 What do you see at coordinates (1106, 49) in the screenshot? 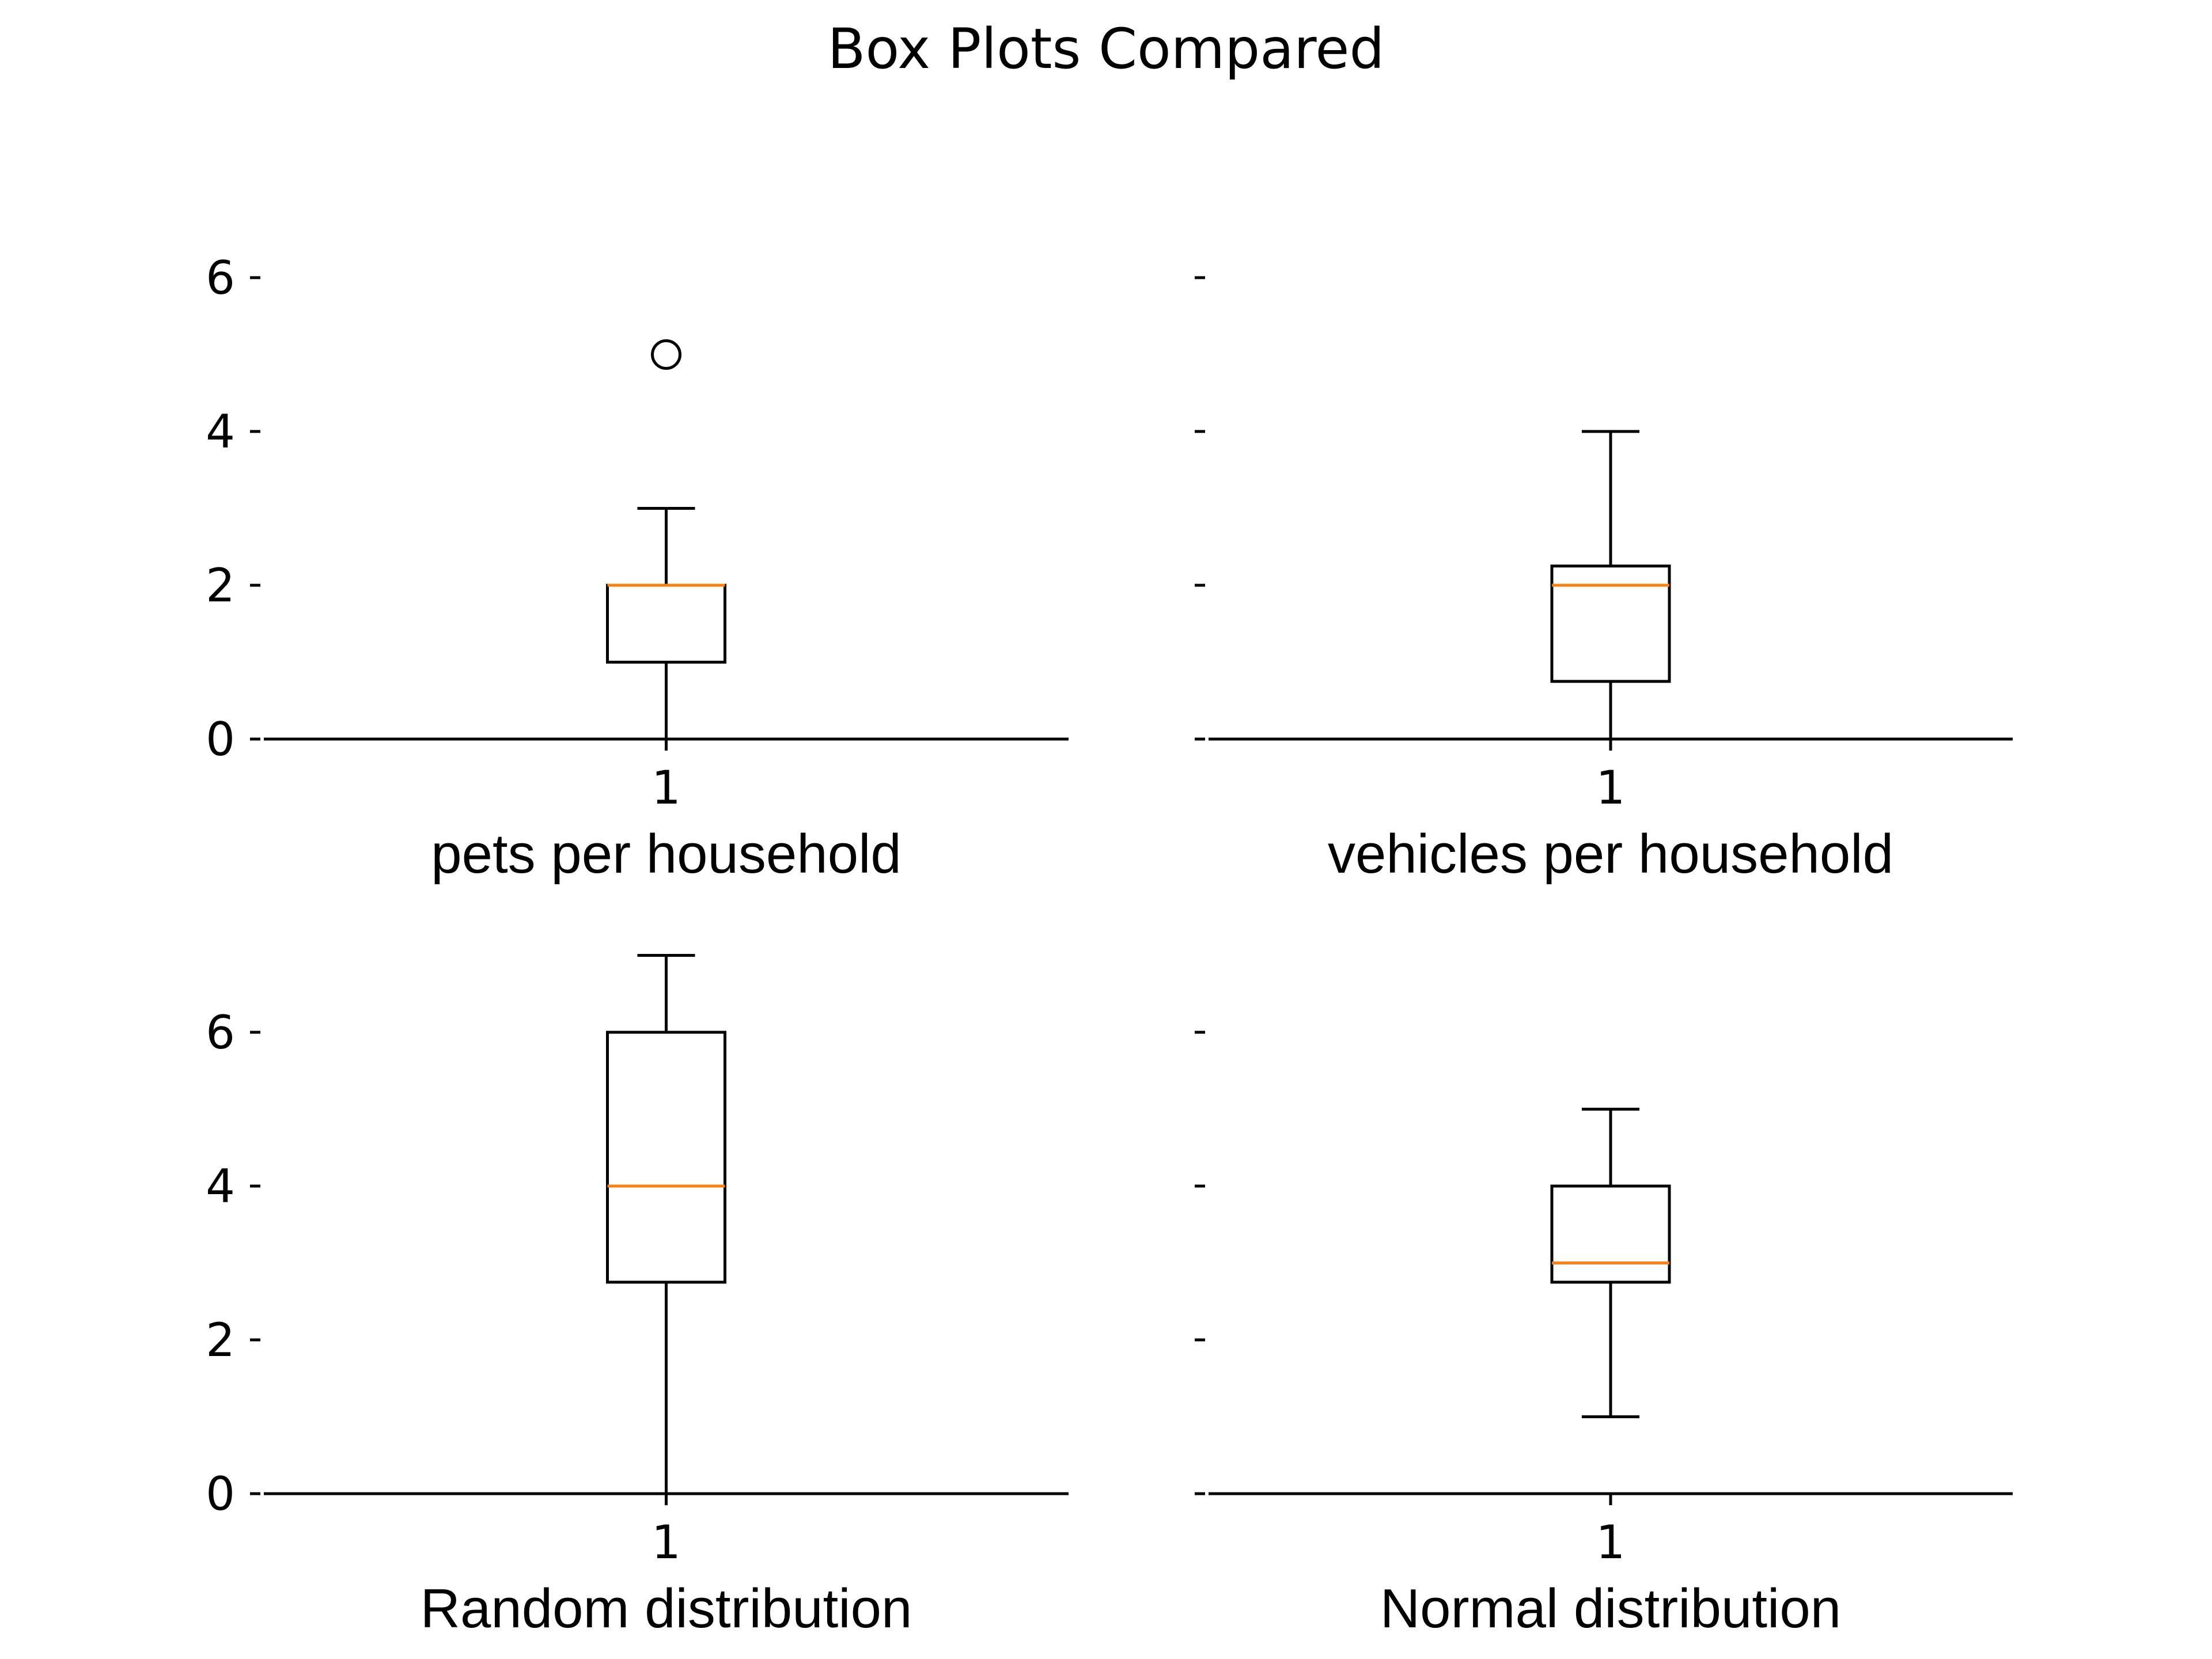
I see `figure-title: Box Plots Compared` at bounding box center [1106, 49].